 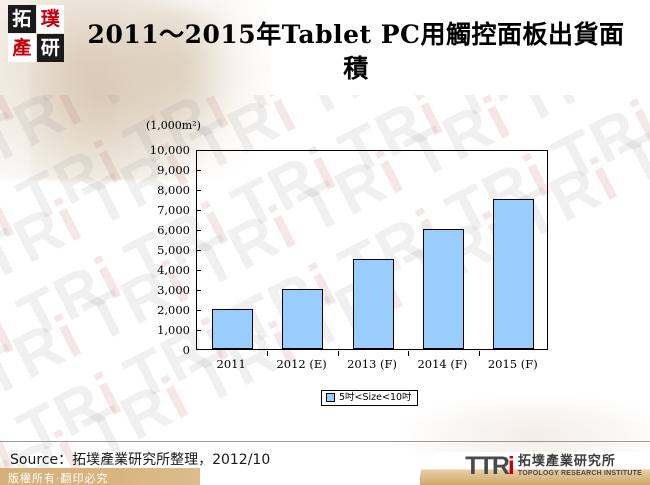 I want to click on brand-band, so click(x=535, y=468).